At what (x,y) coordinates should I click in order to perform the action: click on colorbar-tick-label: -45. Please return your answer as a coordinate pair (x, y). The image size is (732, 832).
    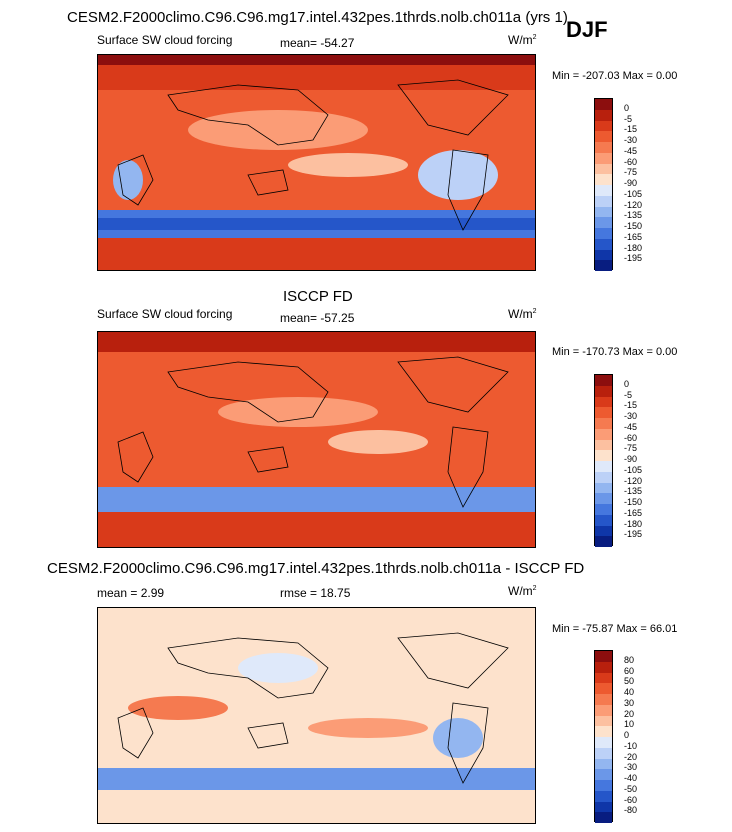
    Looking at the image, I should click on (631, 426).